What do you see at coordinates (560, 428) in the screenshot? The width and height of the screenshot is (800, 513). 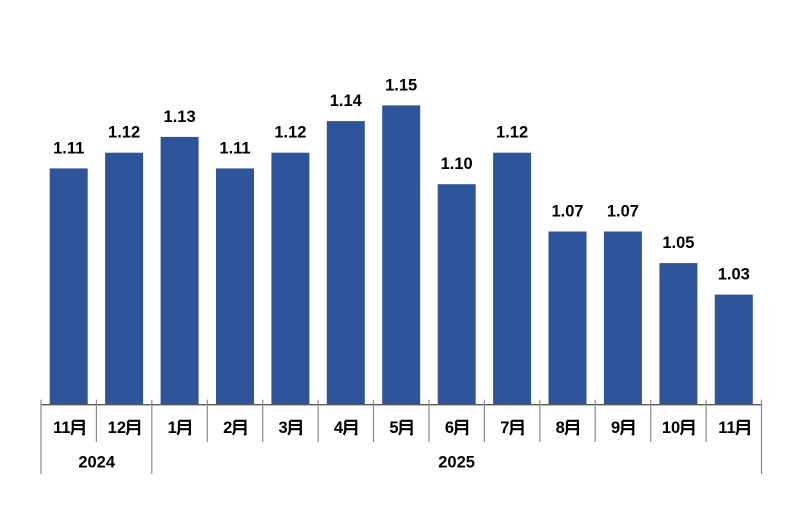 I see `svg-text: 8` at bounding box center [560, 428].